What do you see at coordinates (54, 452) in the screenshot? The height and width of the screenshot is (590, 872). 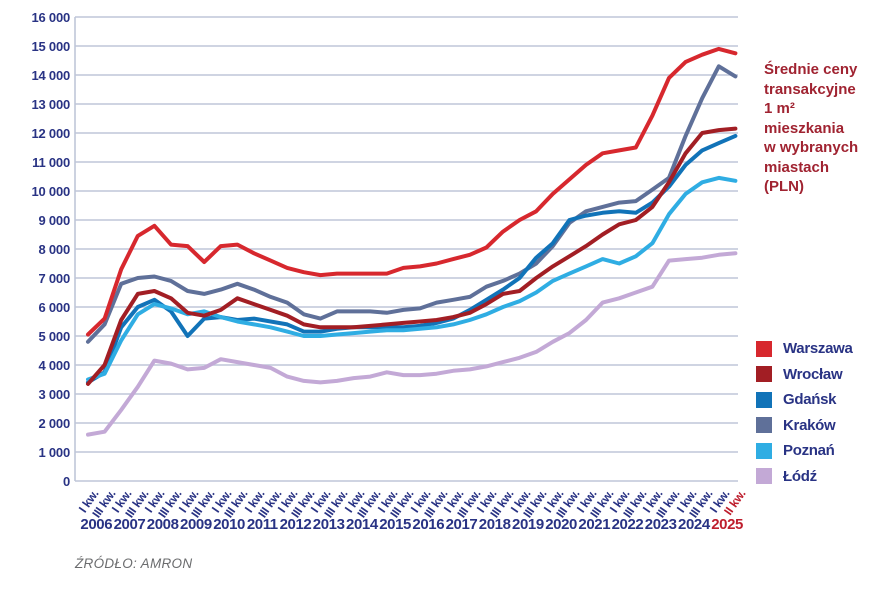 I see `y-axis-label: 1 000` at bounding box center [54, 452].